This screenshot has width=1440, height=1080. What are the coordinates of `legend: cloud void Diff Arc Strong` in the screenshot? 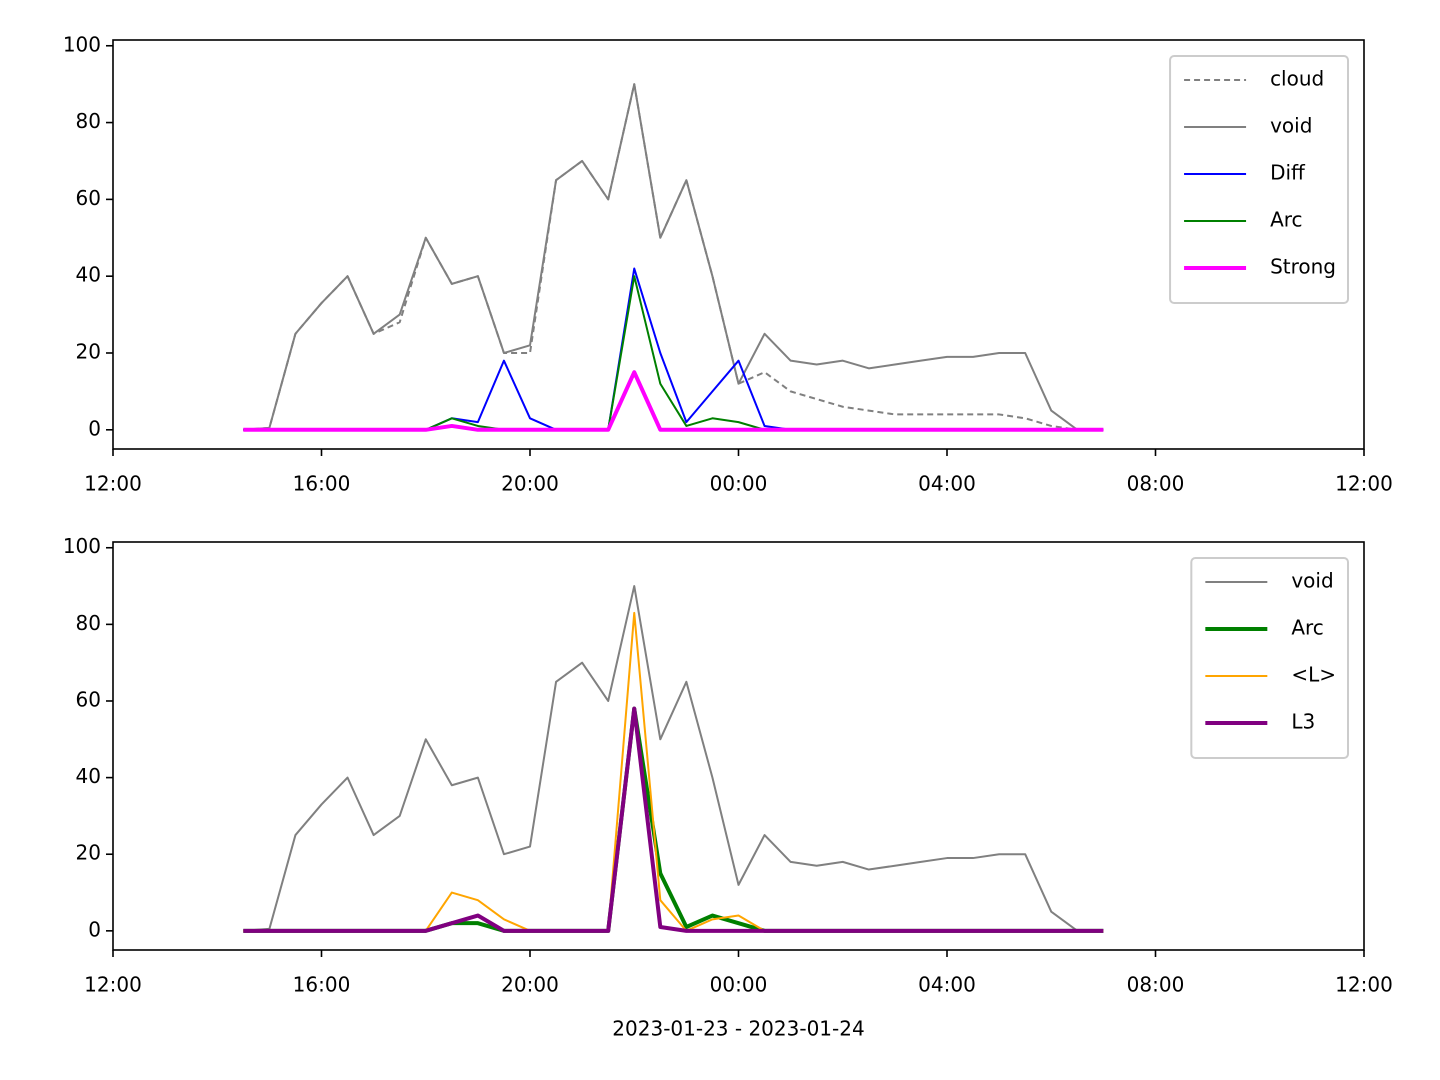 It's located at (1259, 179).